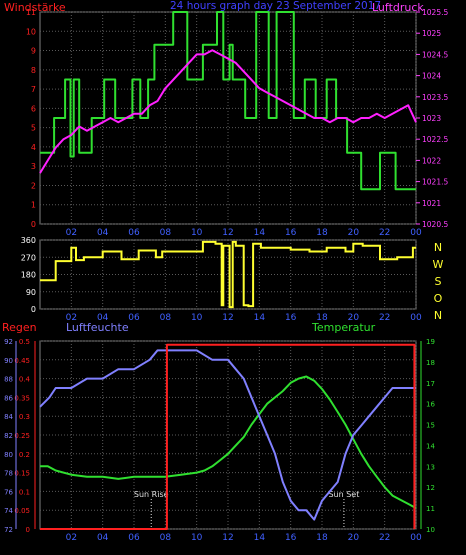 The image size is (466, 555). I want to click on rain-tick-label: 0.25, so click(22, 436).